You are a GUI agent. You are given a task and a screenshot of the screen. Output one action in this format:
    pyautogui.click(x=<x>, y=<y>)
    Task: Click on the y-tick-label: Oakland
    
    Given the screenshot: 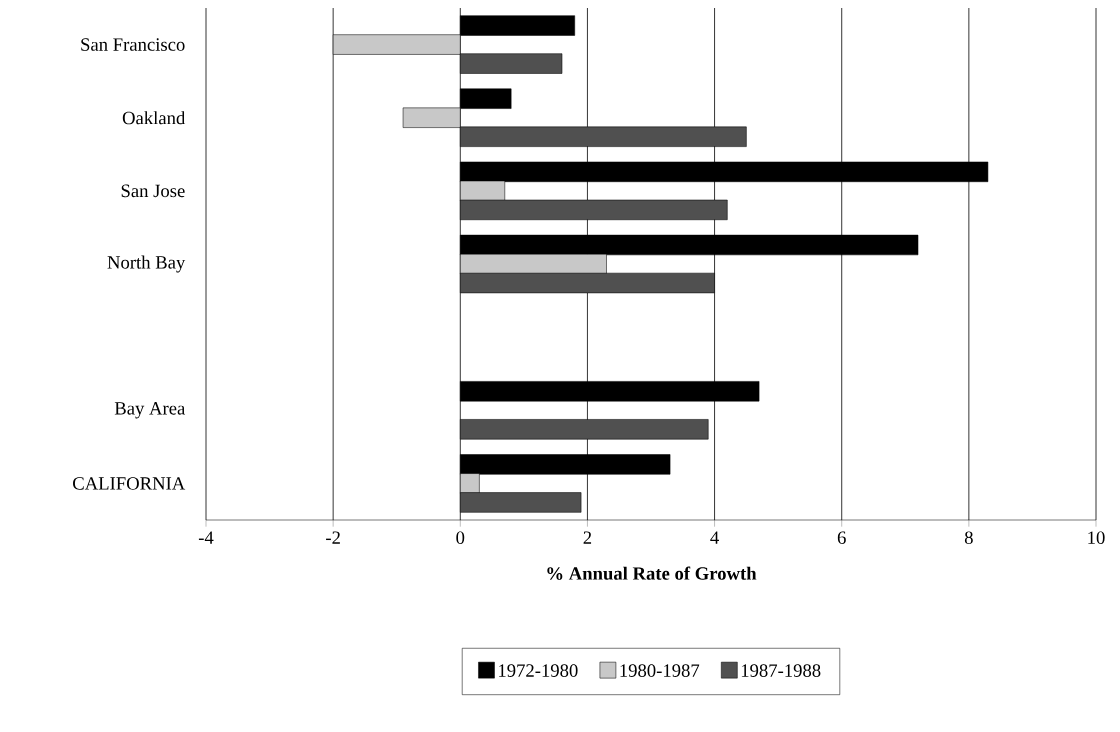 What is the action you would take?
    pyautogui.click(x=154, y=118)
    